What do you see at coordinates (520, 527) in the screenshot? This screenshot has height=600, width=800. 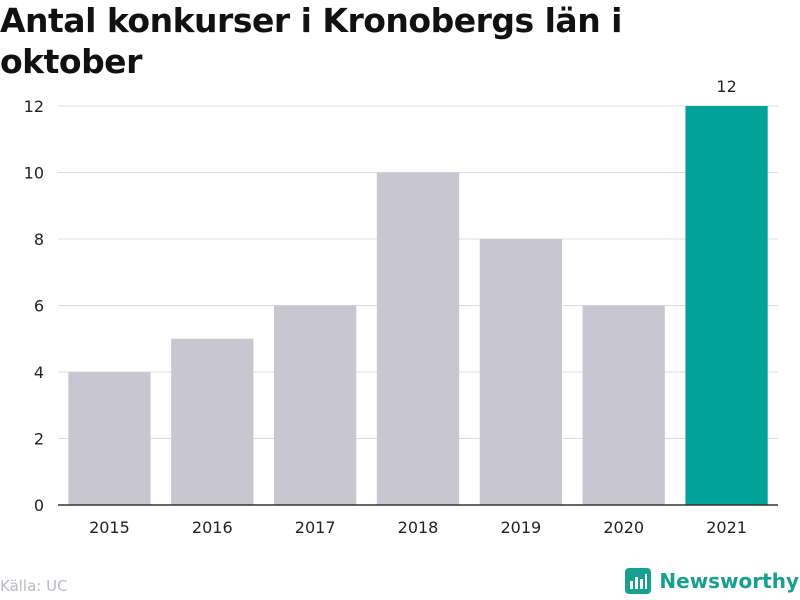 I see `x-tick-label: 2019` at bounding box center [520, 527].